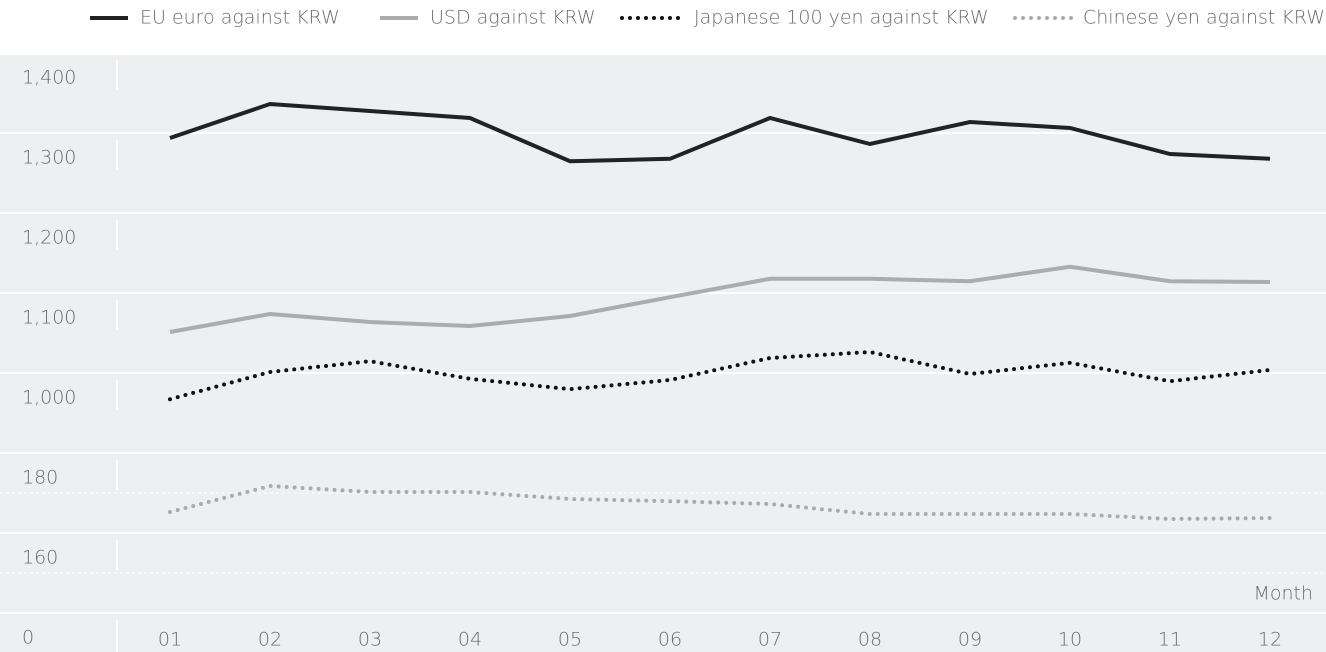  I want to click on x-tick-label: 12, so click(1270, 640).